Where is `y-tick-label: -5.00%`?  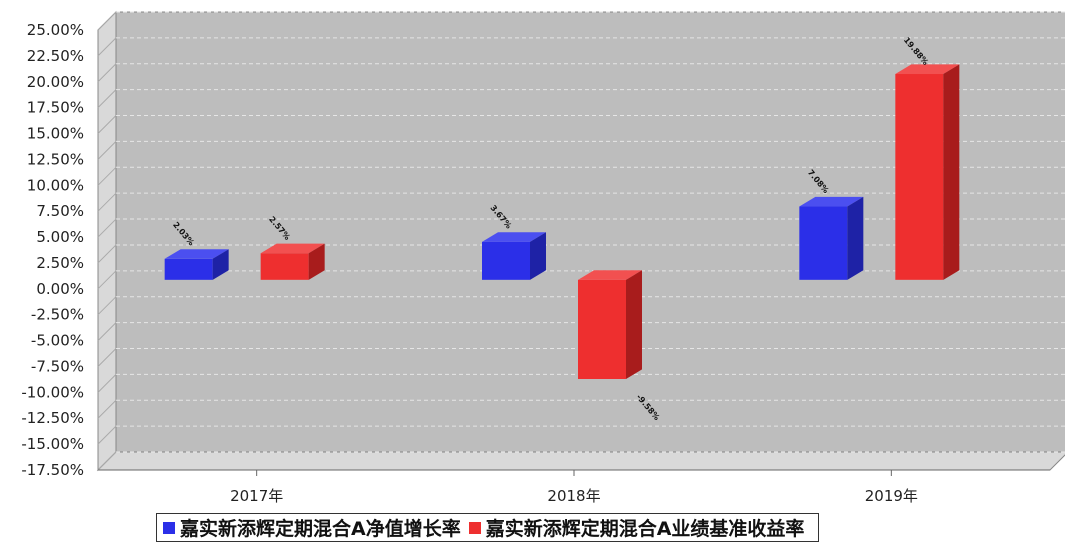
y-tick-label: -5.00% is located at coordinates (57, 341).